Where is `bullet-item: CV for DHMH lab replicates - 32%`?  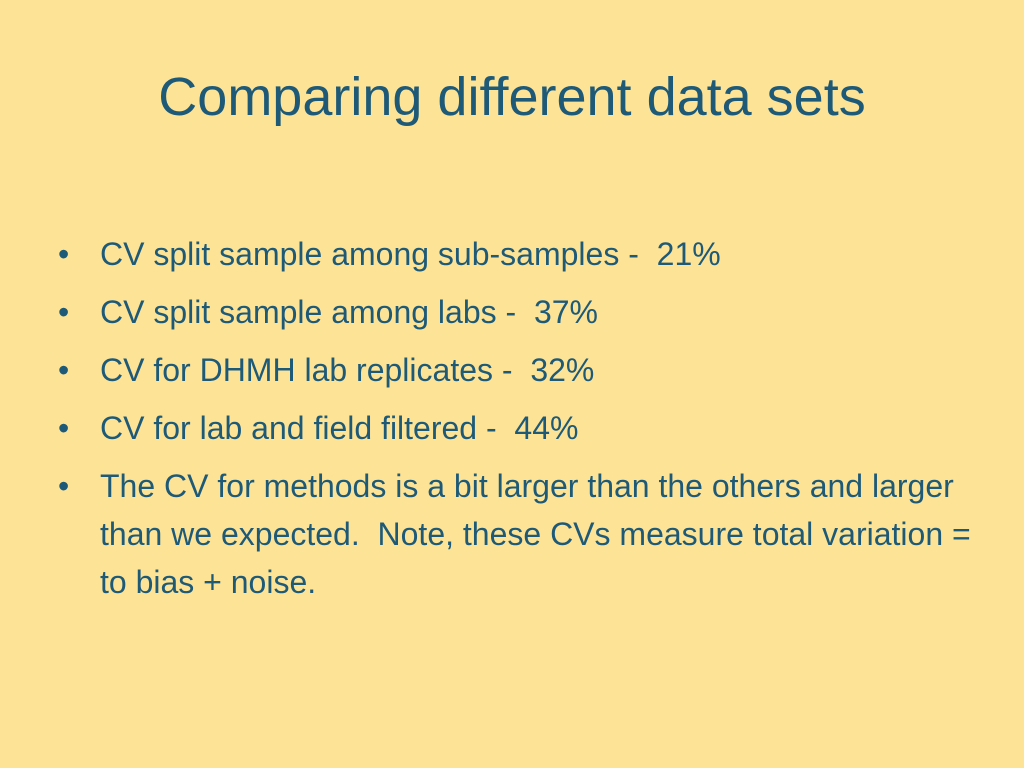
bullet-item: CV for DHMH lab replicates - 32% is located at coordinates (519, 370).